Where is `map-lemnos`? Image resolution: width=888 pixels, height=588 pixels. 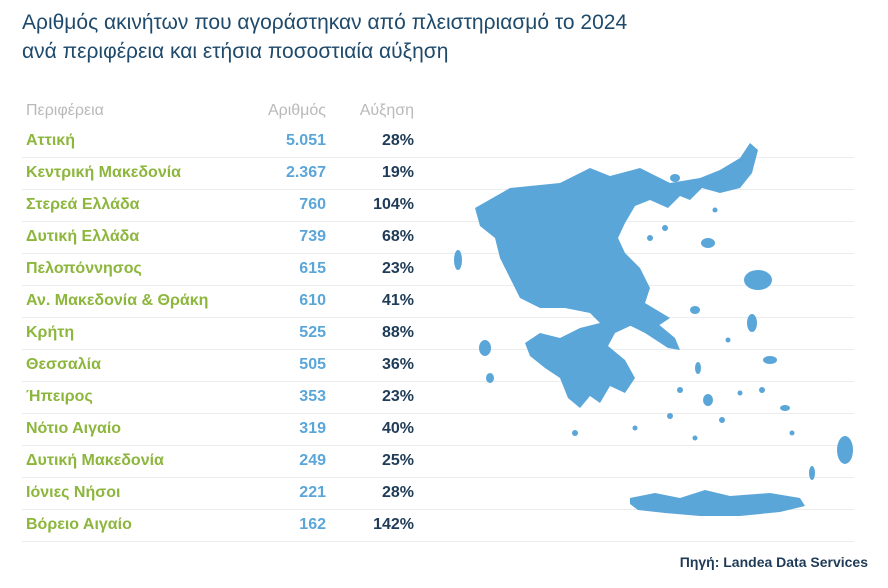 map-lemnos is located at coordinates (708, 243).